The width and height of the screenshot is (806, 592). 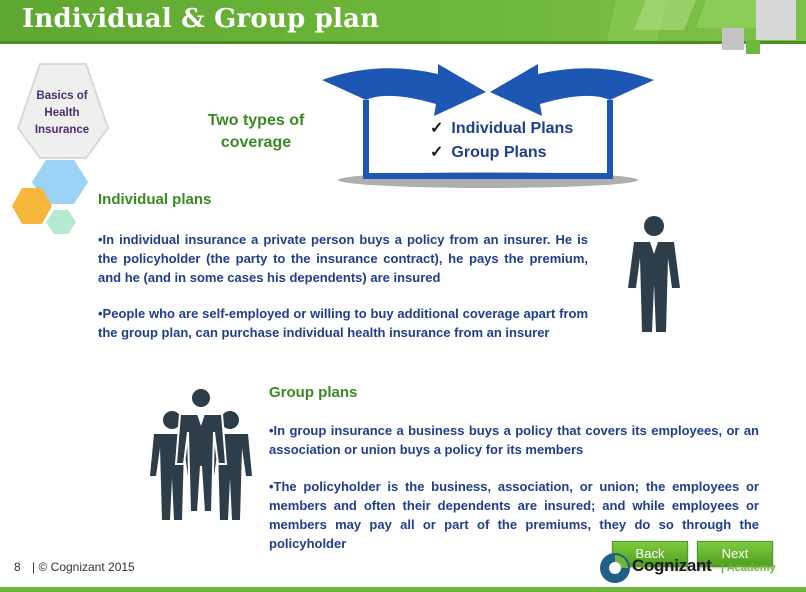 I want to click on hexagon-cluster, so click(x=61, y=148).